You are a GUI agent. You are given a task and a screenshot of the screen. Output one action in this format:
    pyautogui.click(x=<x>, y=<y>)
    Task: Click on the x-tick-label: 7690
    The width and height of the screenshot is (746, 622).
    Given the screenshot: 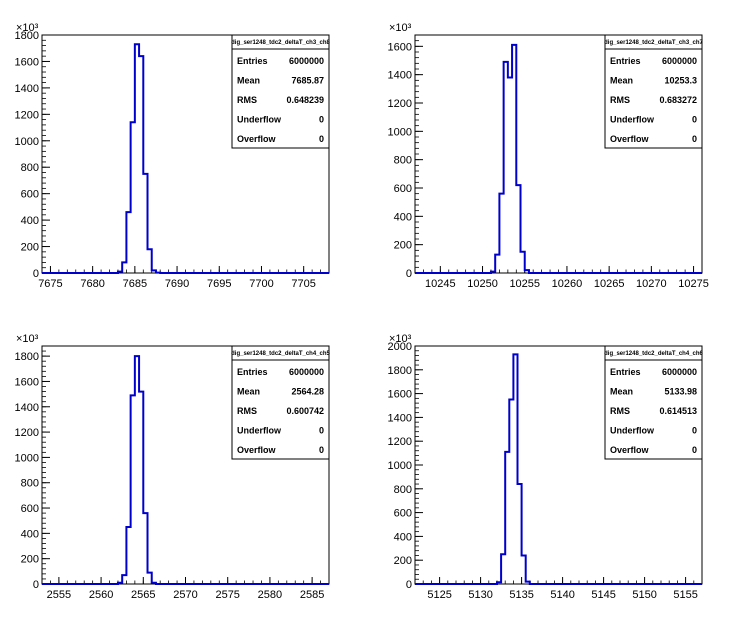 What is the action you would take?
    pyautogui.click(x=177, y=284)
    